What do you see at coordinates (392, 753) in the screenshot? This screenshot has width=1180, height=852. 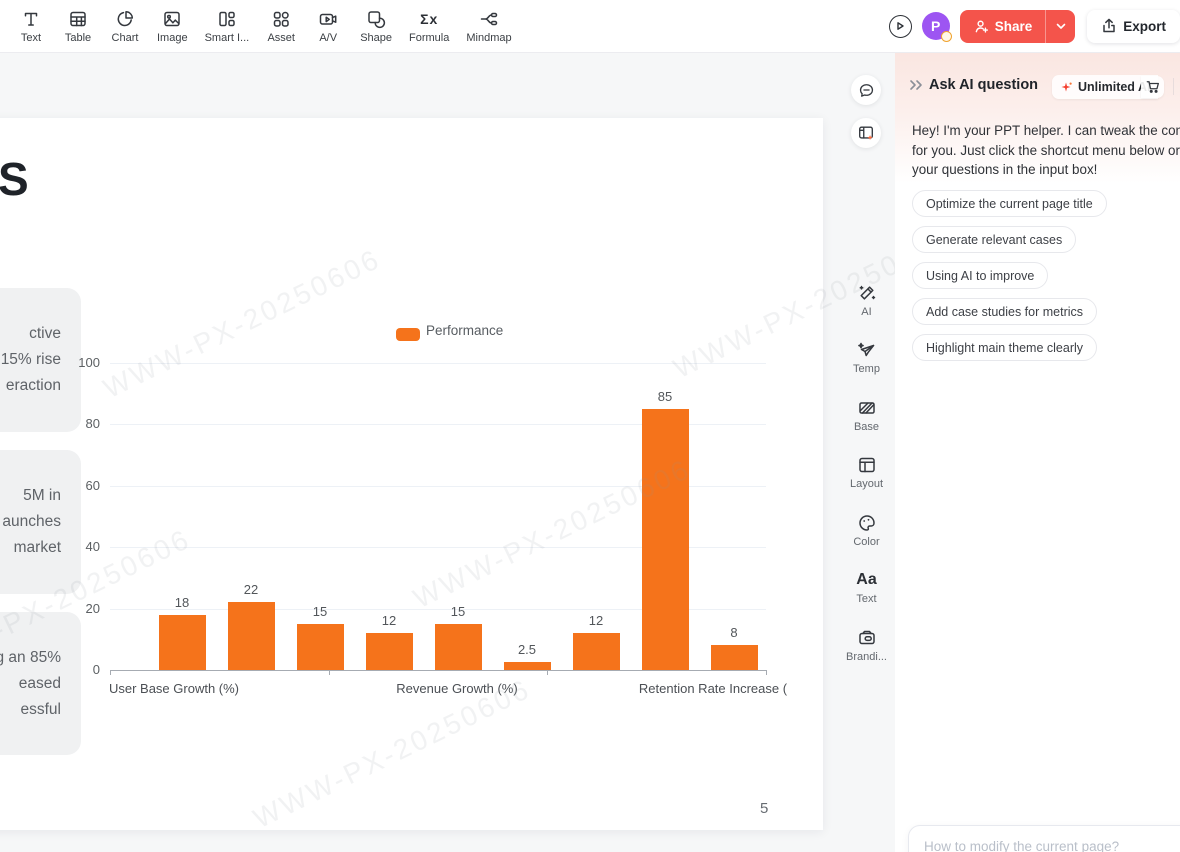 I see `watermark-text: WWW-PX-20250606` at bounding box center [392, 753].